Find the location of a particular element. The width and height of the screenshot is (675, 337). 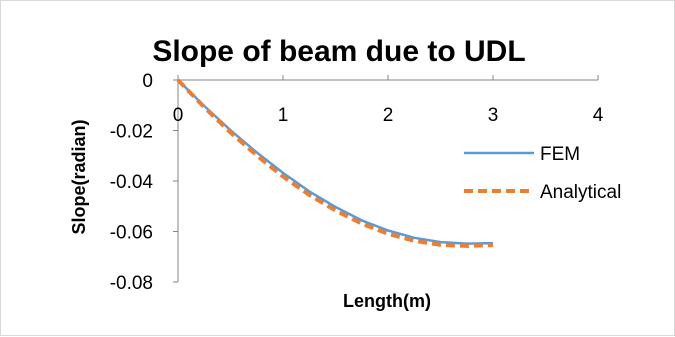

x-tick-label: 4 is located at coordinates (598, 115).